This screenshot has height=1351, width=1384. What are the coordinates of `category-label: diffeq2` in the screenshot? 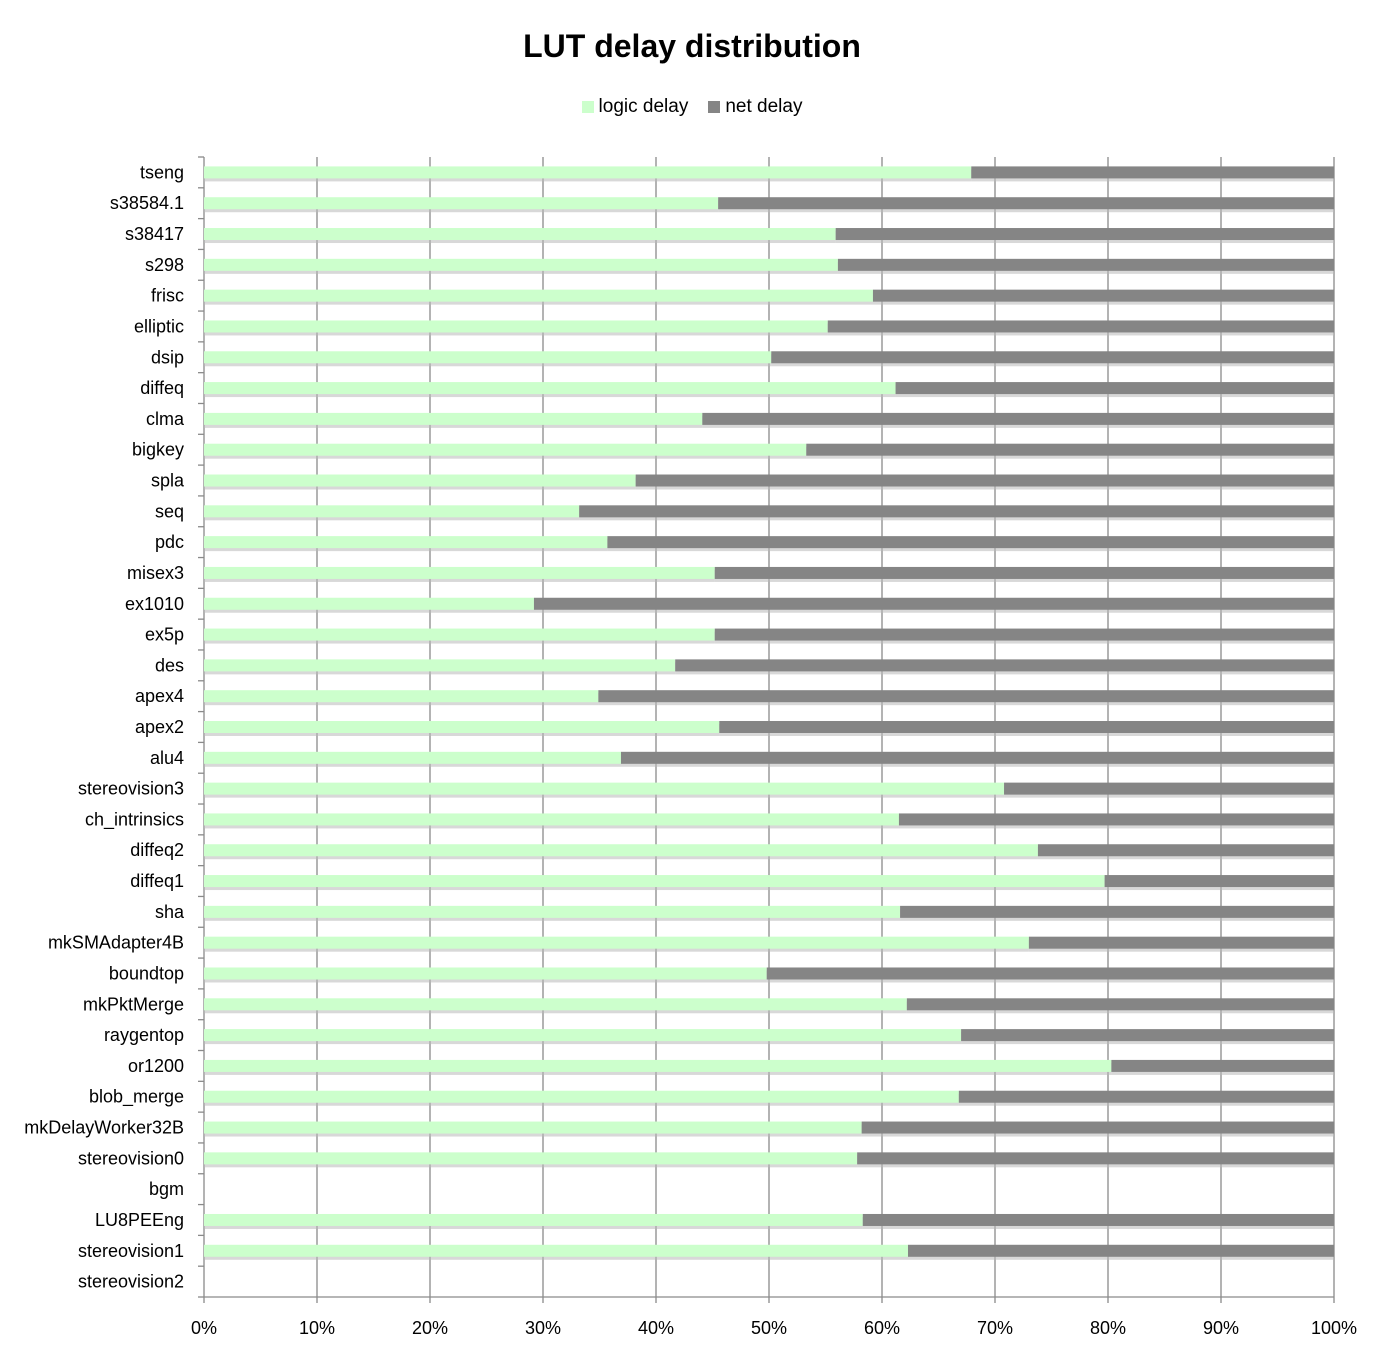 It's located at (157, 850).